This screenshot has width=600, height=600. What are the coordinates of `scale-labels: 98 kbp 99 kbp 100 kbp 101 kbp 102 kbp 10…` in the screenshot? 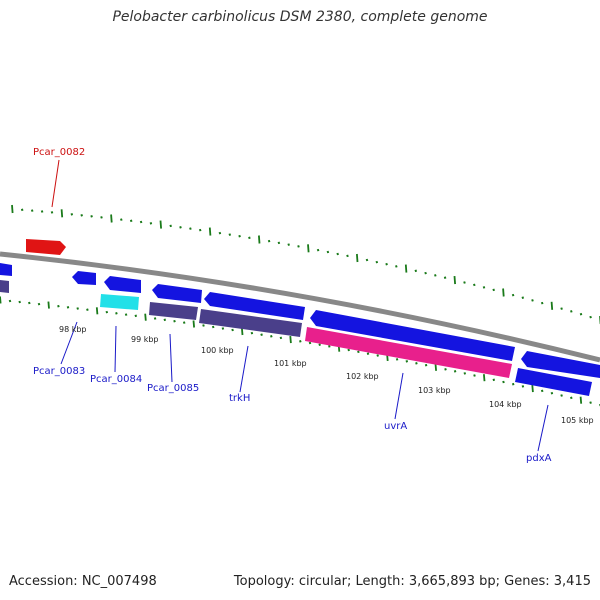 It's located at (326, 375).